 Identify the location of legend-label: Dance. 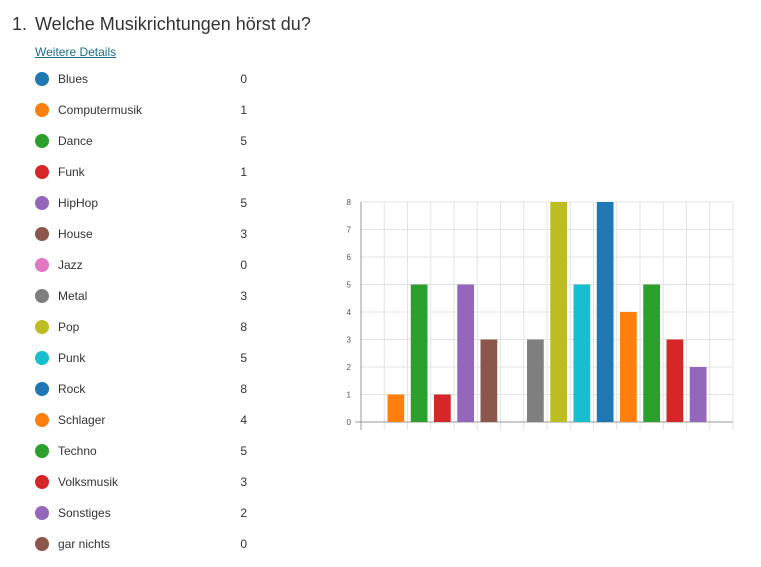
(75, 141).